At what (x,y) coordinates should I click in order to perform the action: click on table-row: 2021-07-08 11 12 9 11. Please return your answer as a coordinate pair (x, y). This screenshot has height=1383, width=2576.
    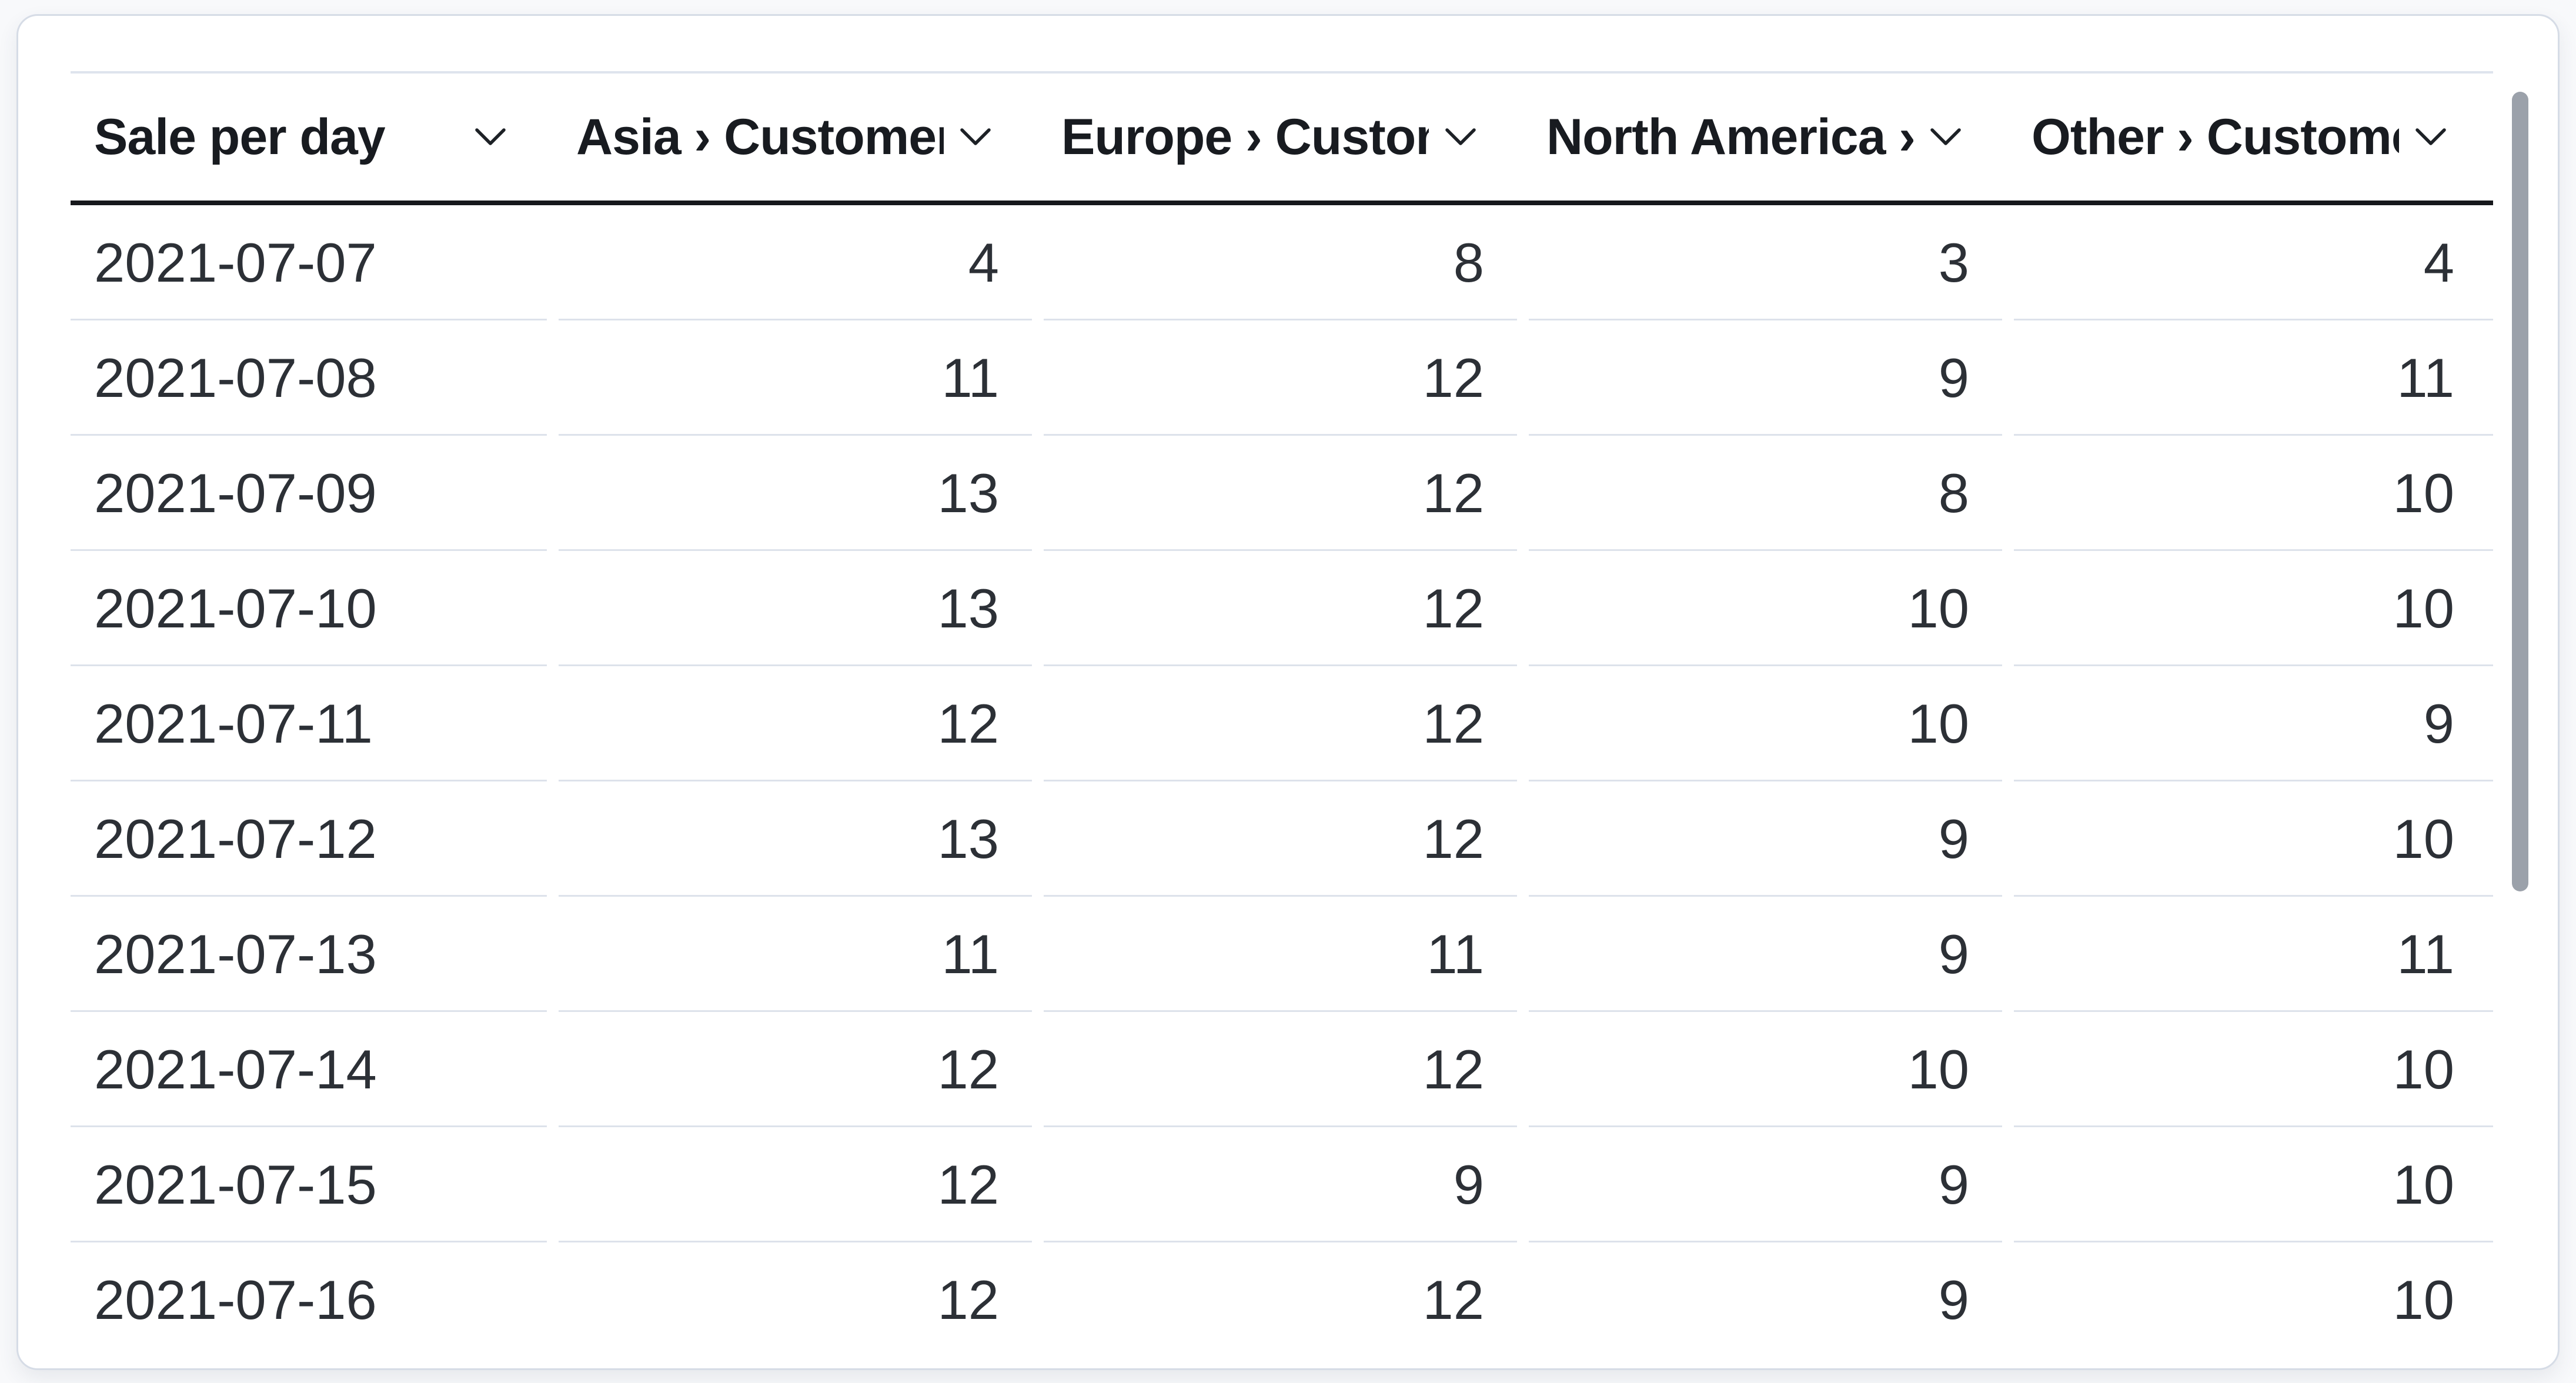
    Looking at the image, I should click on (1282, 378).